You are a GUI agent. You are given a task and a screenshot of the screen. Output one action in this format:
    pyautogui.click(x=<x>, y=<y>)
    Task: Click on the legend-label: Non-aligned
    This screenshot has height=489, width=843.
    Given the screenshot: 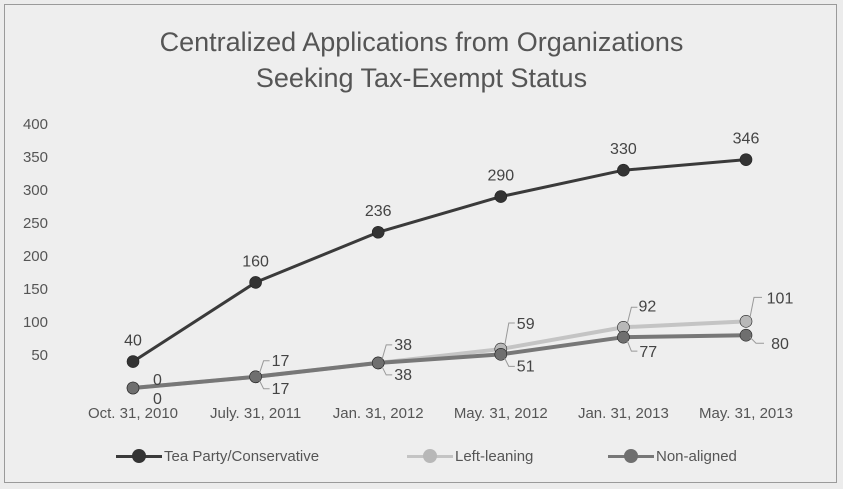 What is the action you would take?
    pyautogui.click(x=696, y=456)
    